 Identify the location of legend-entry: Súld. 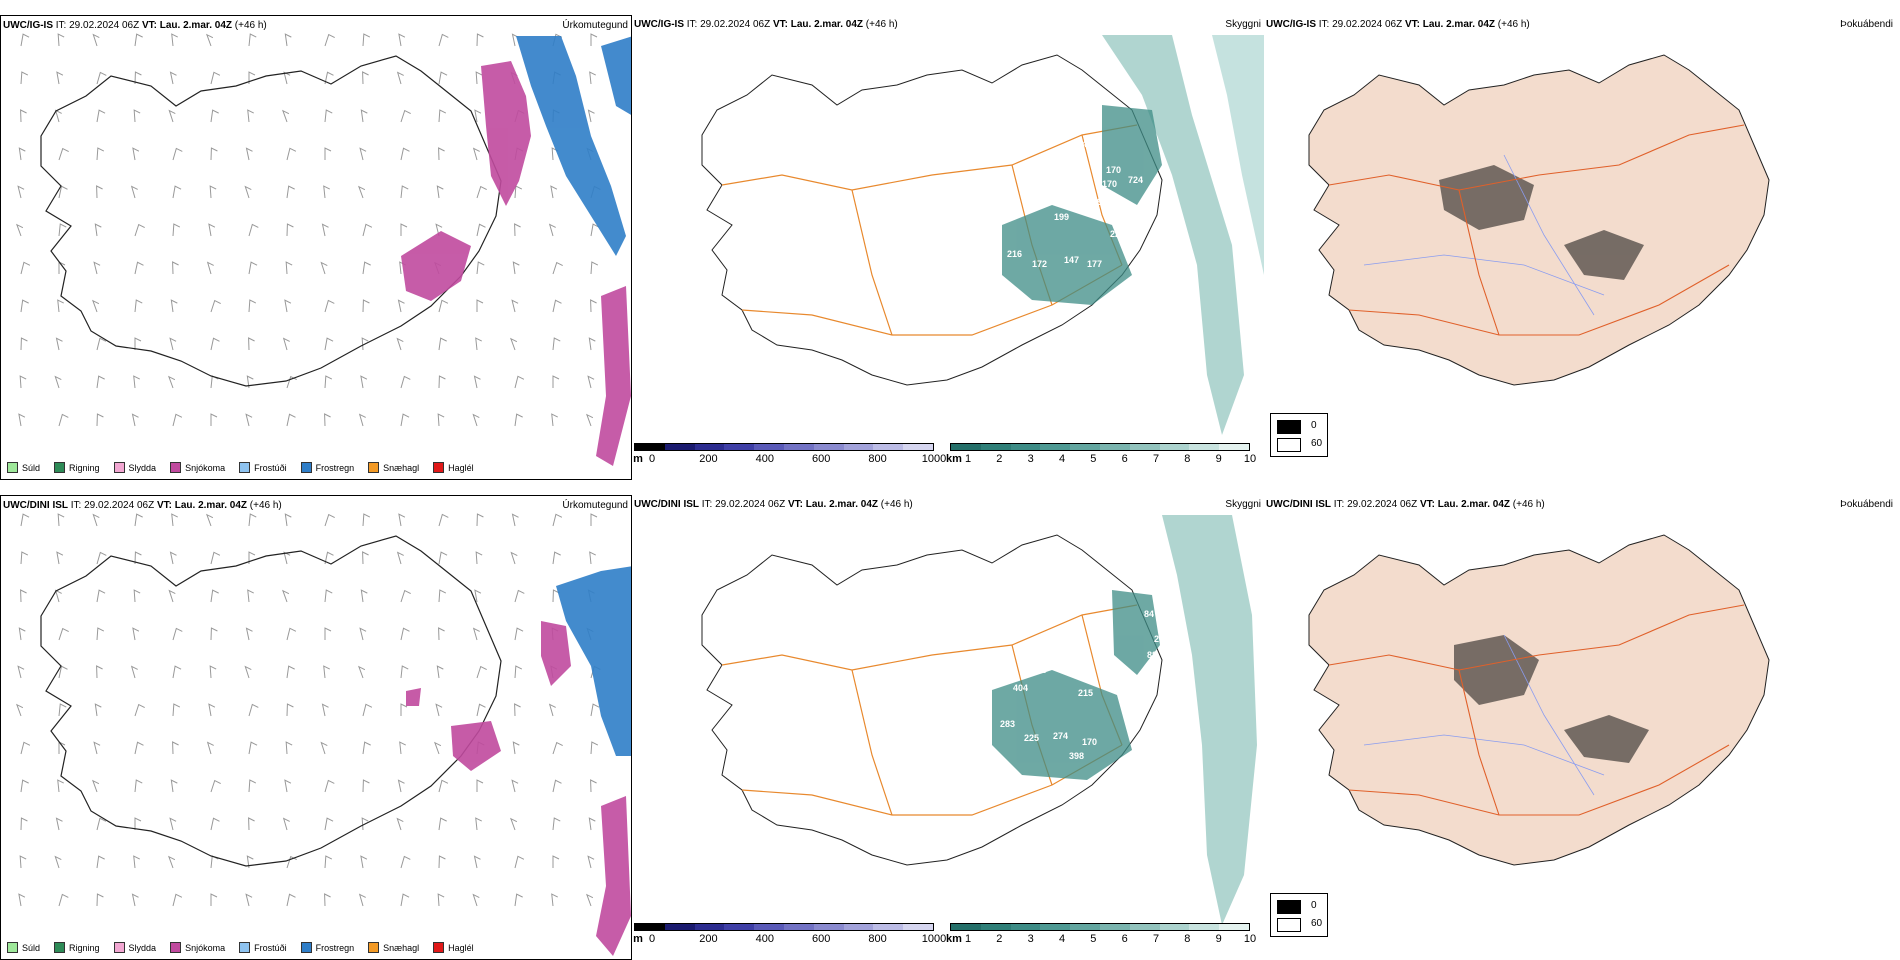
(23, 467).